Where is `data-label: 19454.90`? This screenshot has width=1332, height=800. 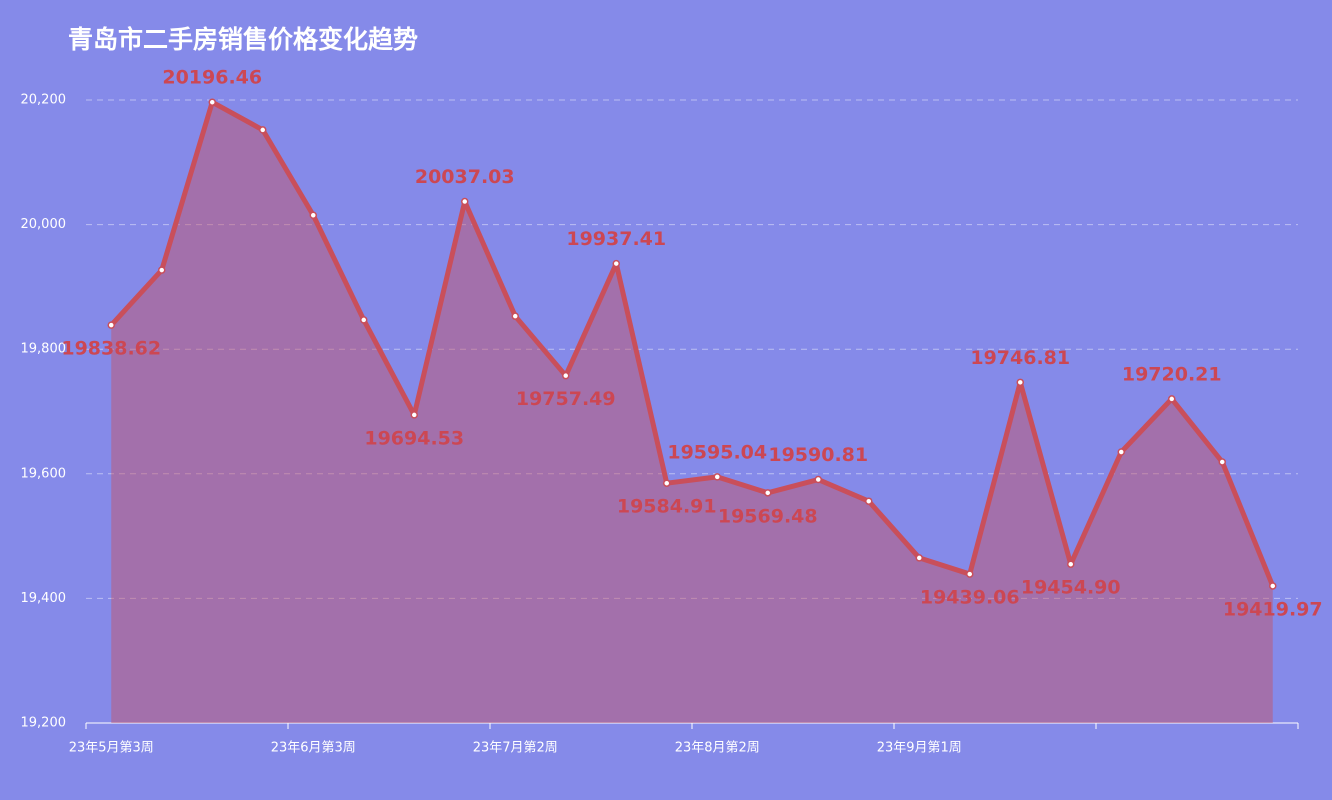
data-label: 19454.90 is located at coordinates (1071, 588).